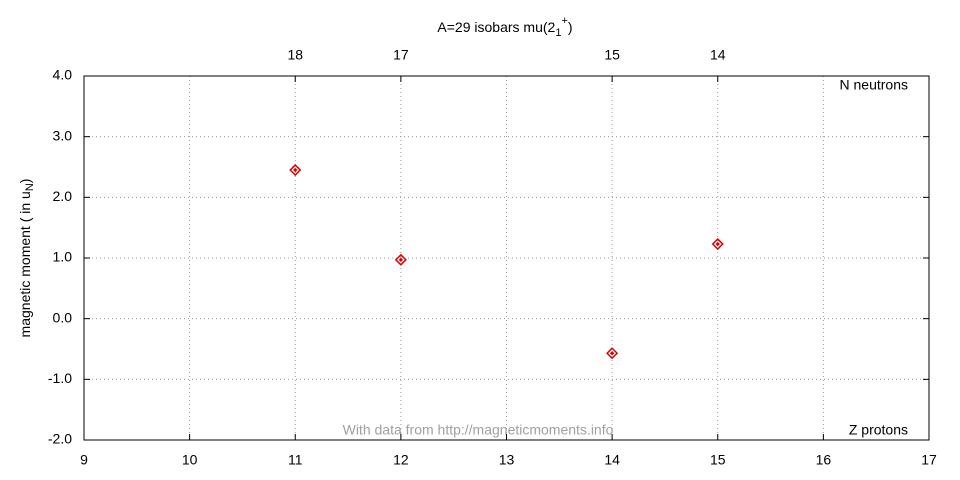  Describe the element at coordinates (612, 55) in the screenshot. I see `x2-tick-label: 15` at that location.